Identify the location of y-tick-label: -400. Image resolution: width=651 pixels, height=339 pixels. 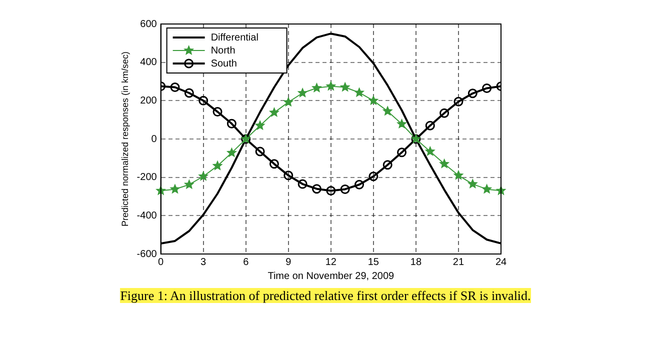
(147, 216).